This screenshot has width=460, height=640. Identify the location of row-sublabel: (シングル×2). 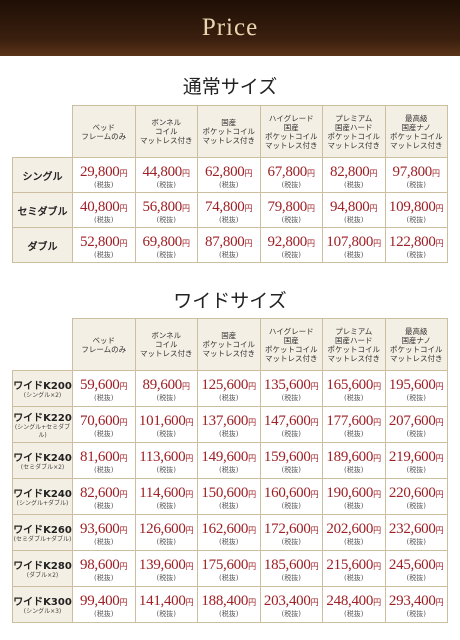
(42, 395).